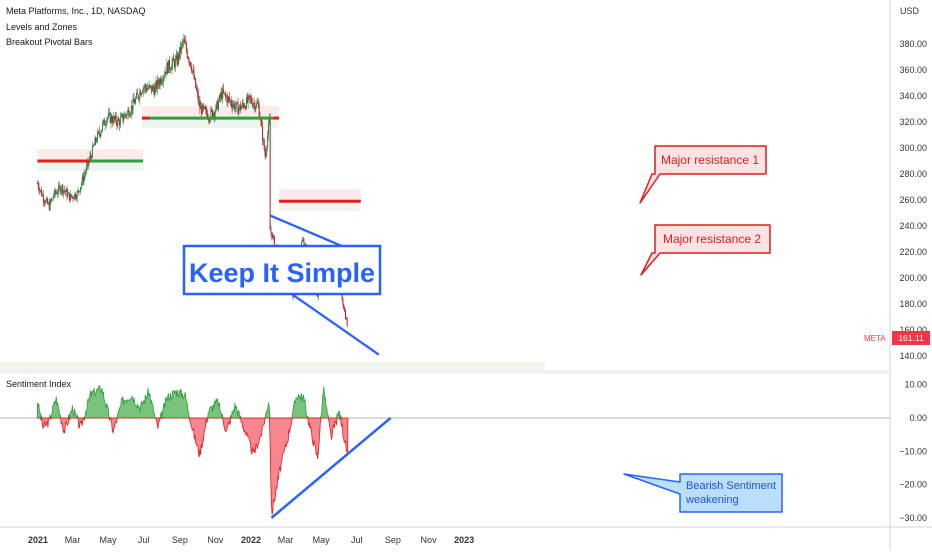 This screenshot has height=555, width=932. Describe the element at coordinates (109, 540) in the screenshot. I see `time-tick-label: May` at that location.